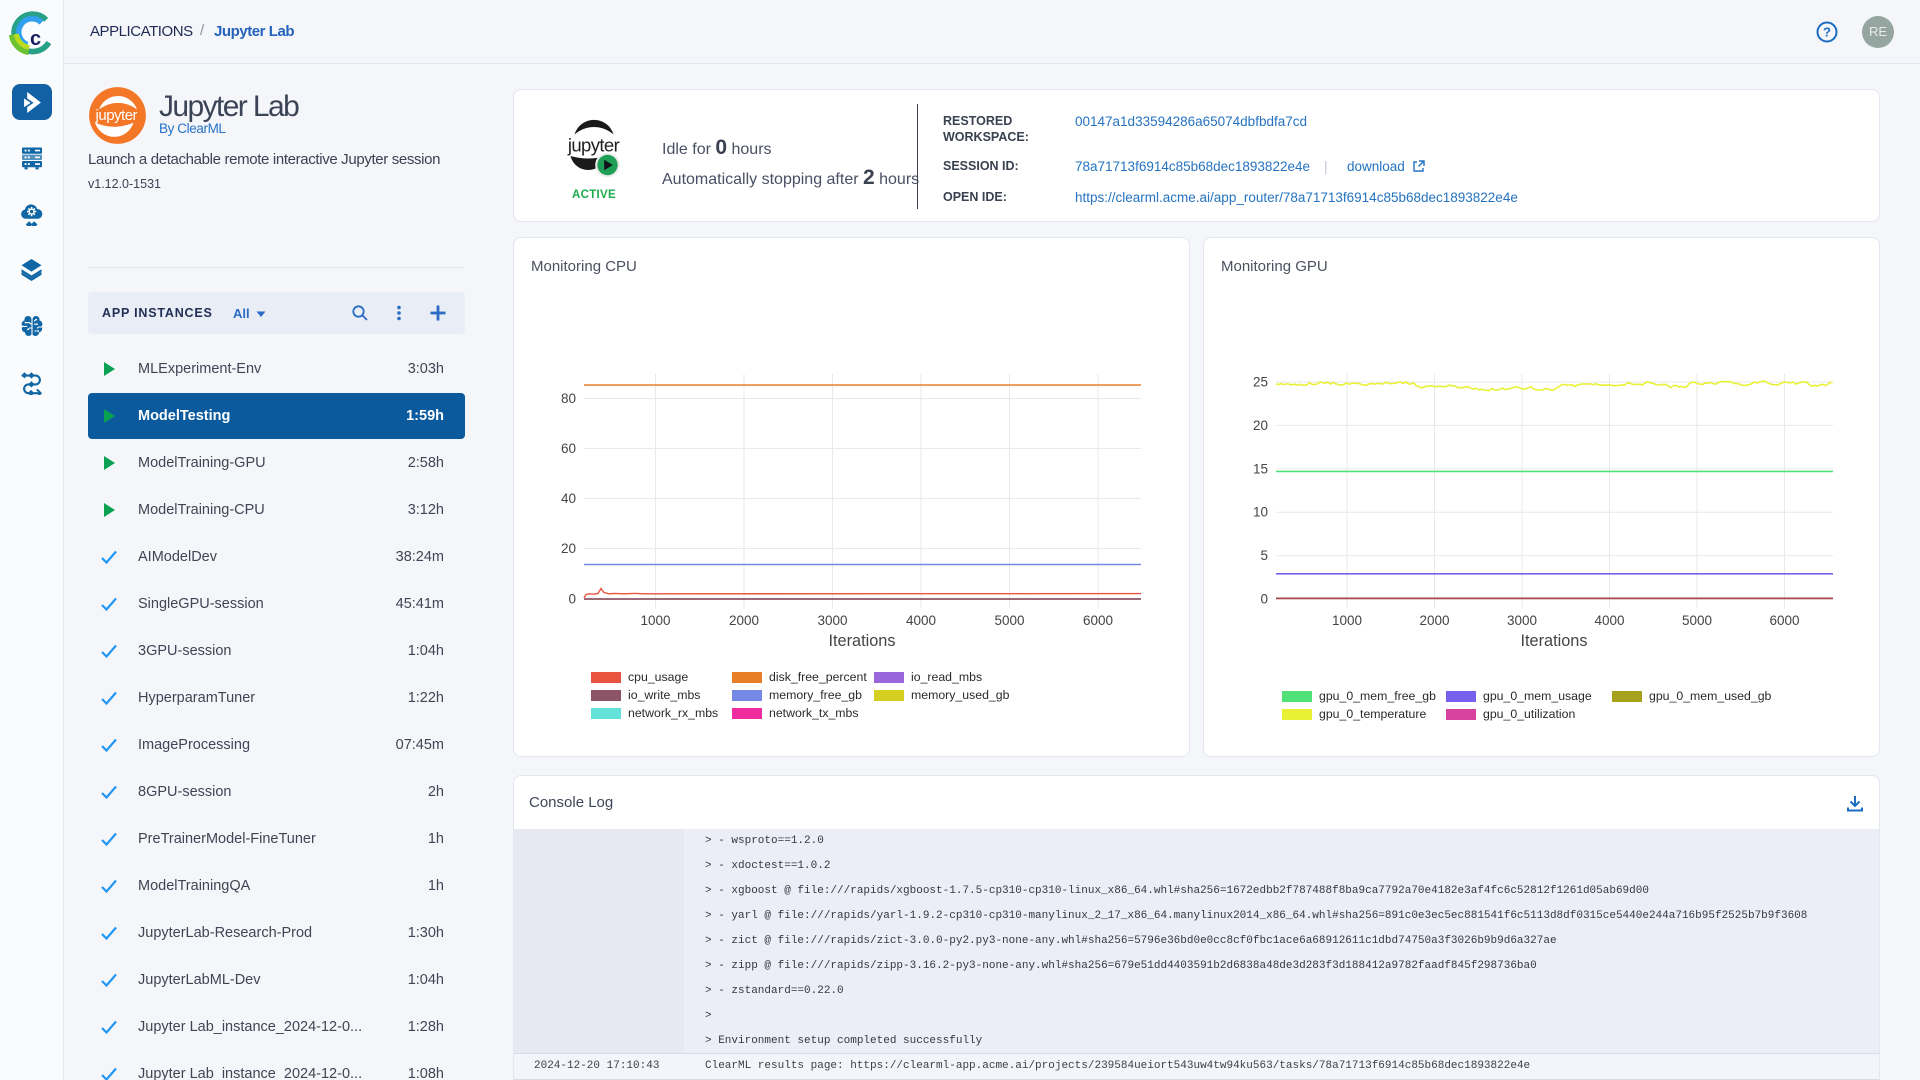 Image resolution: width=1920 pixels, height=1080 pixels. What do you see at coordinates (1260, 468) in the screenshot?
I see `svg-text: 15` at bounding box center [1260, 468].